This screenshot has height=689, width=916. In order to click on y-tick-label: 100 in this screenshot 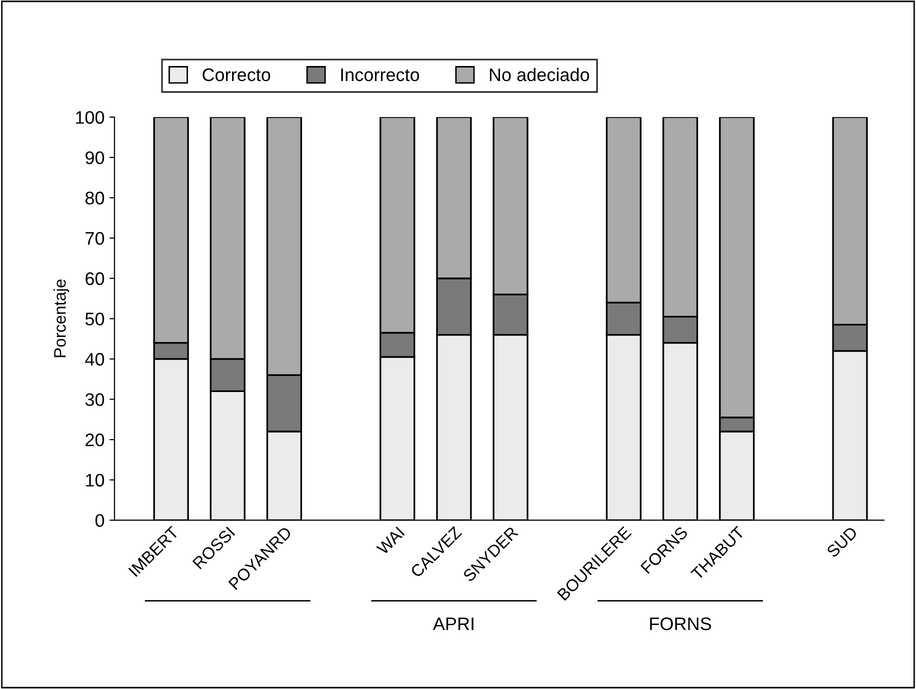, I will do `click(90, 117)`.